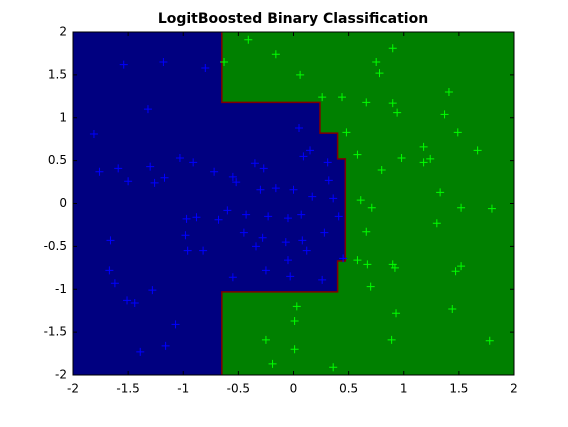  Describe the element at coordinates (73, 389) in the screenshot. I see `x-tick-label: -2` at that location.